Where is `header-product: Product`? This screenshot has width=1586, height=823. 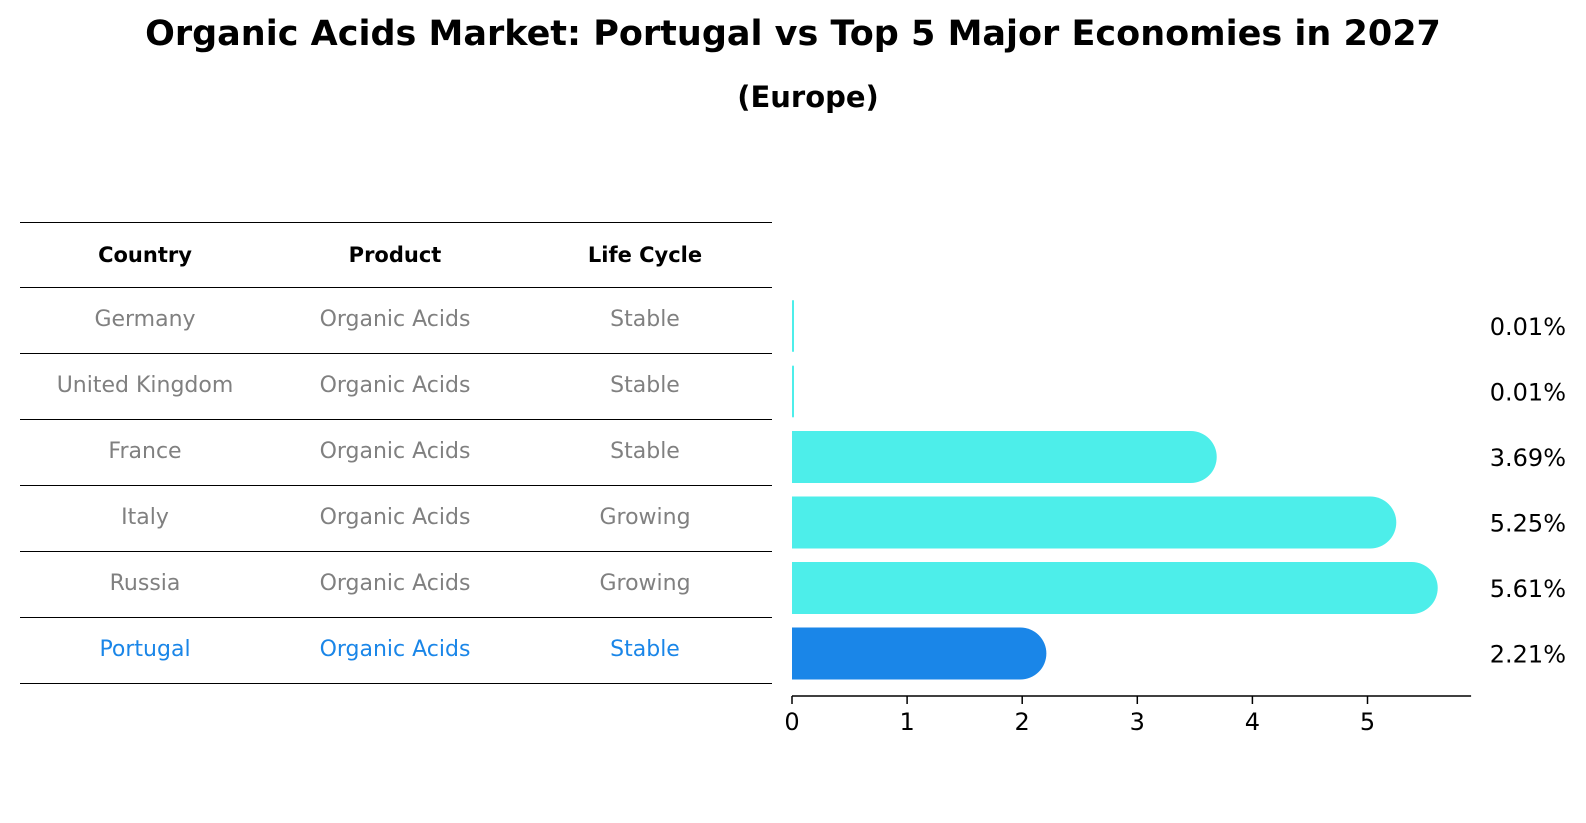 header-product: Product is located at coordinates (395, 255).